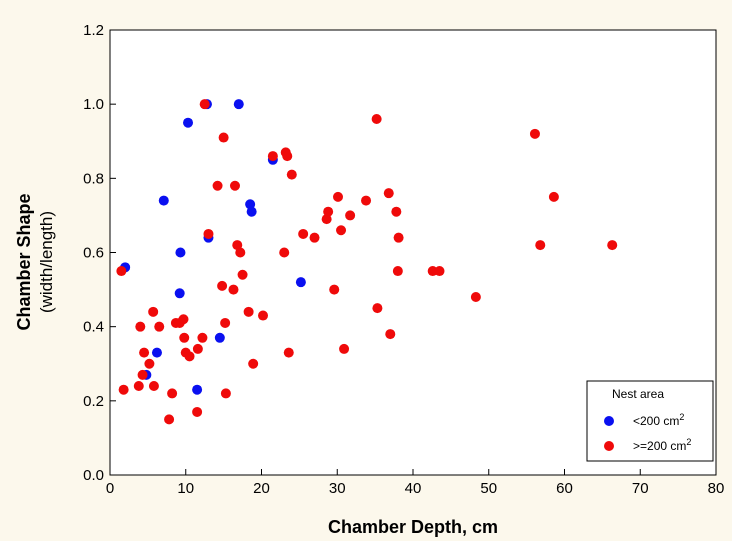  I want to click on y-axis-title: Chamber Shape, so click(24, 261).